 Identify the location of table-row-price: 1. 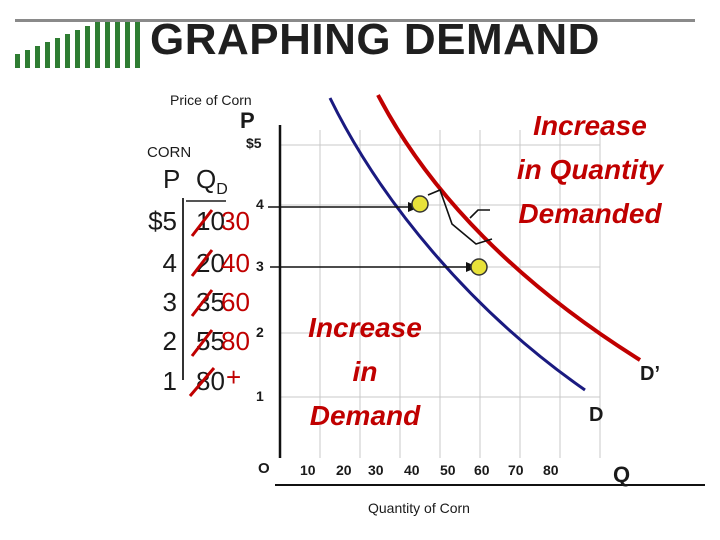
(169, 381).